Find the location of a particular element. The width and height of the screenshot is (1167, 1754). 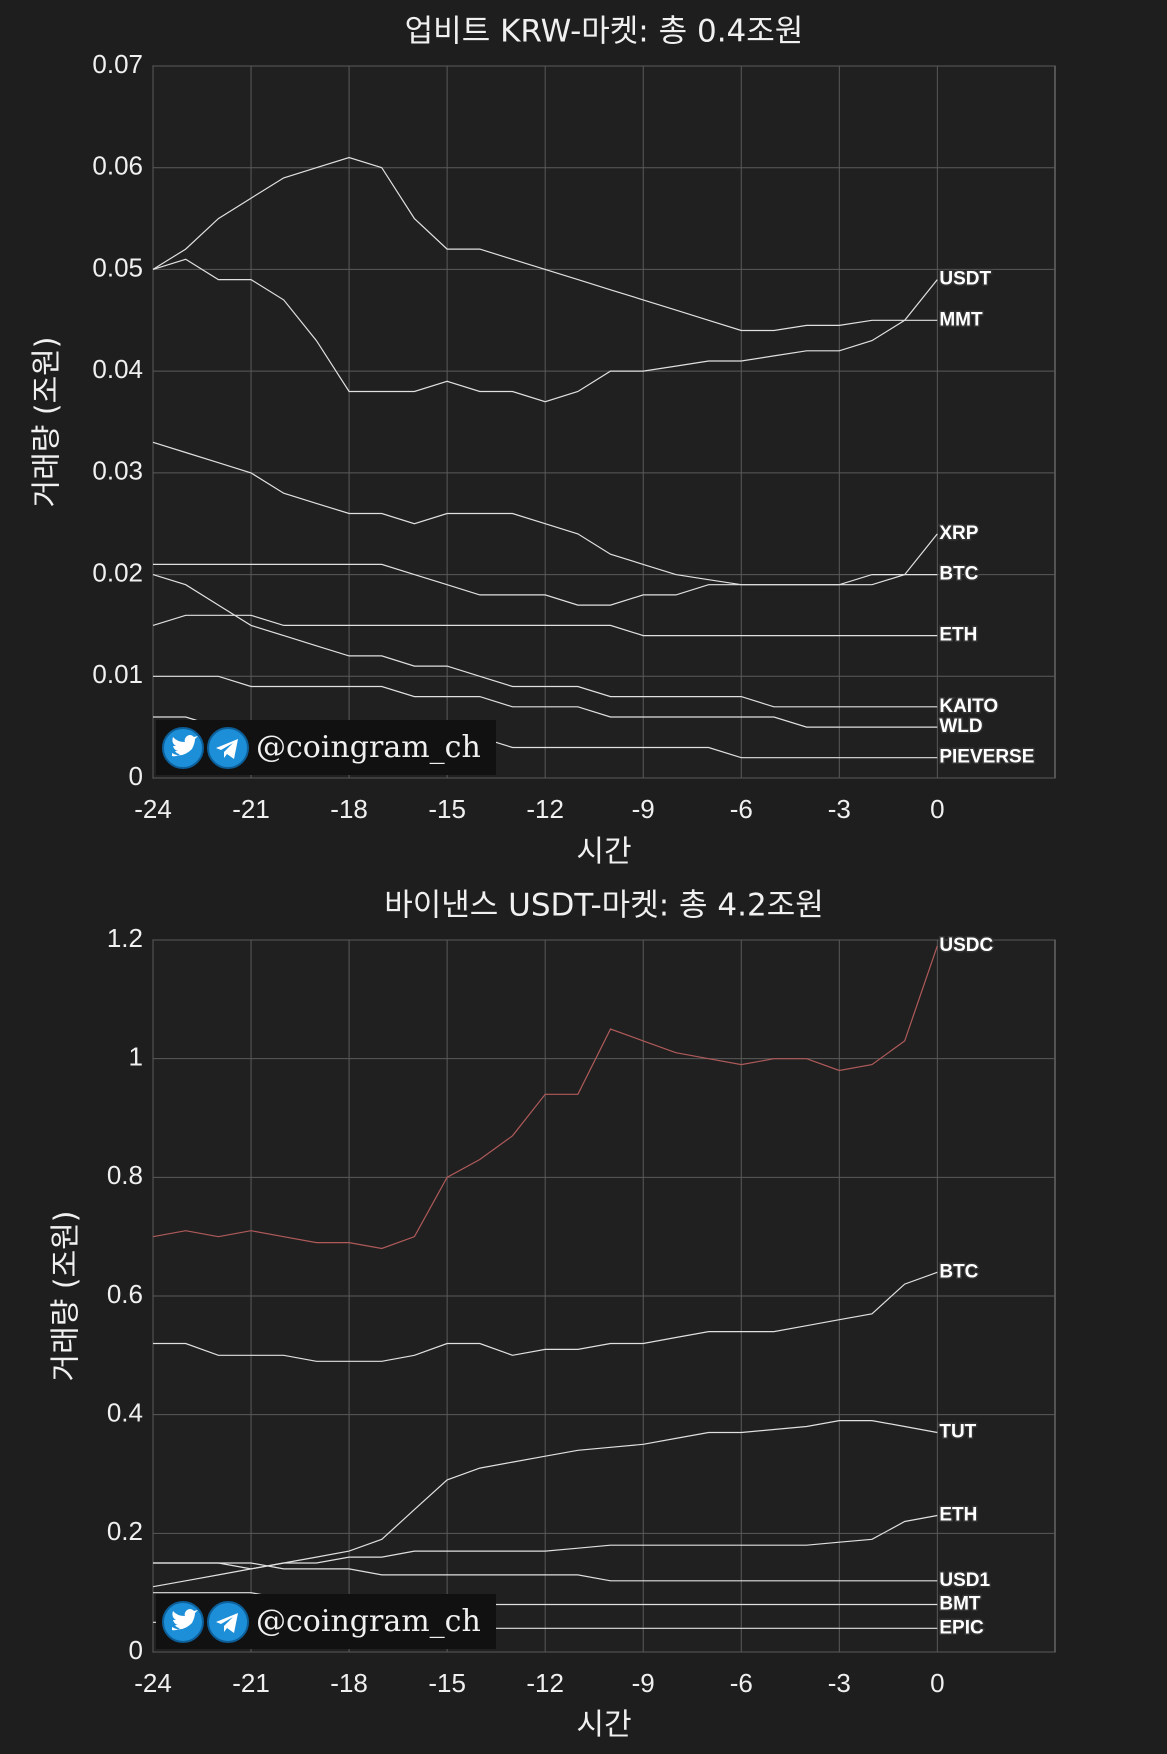

series-label: TUT is located at coordinates (957, 1431).